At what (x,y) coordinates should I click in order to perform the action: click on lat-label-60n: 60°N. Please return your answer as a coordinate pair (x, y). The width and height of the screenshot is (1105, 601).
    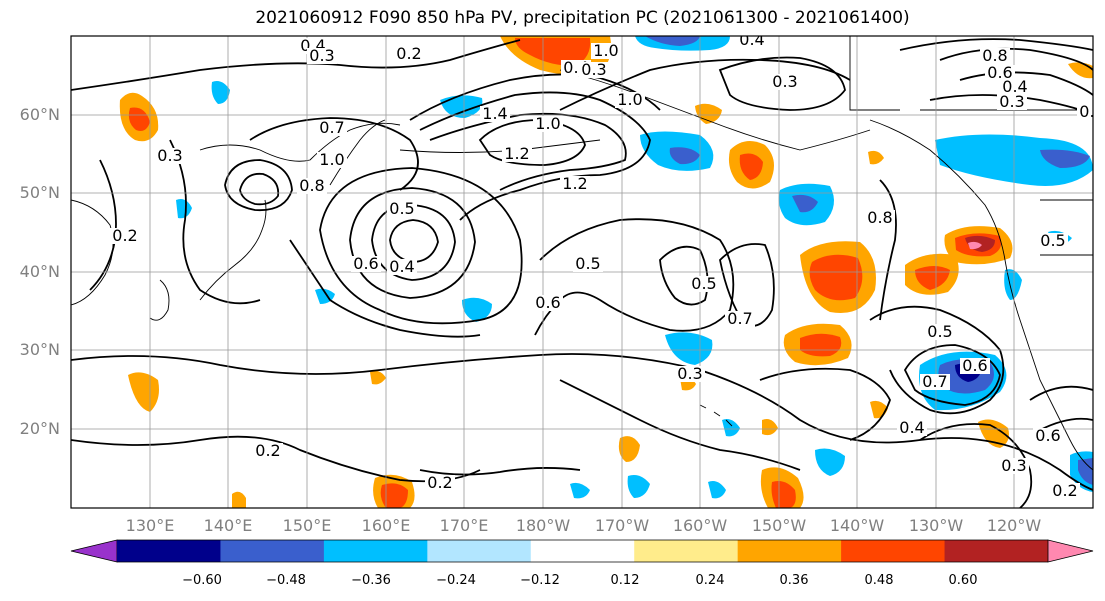
    Looking at the image, I should click on (39, 114).